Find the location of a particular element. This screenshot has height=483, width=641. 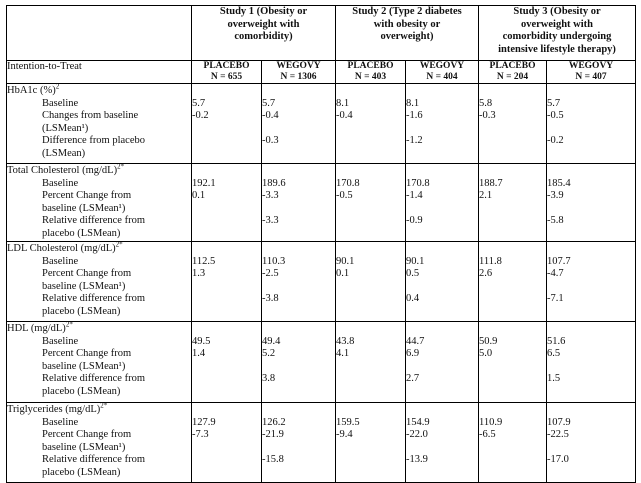

value-cell: 49.4 5.2 3.8 is located at coordinates (298, 362).